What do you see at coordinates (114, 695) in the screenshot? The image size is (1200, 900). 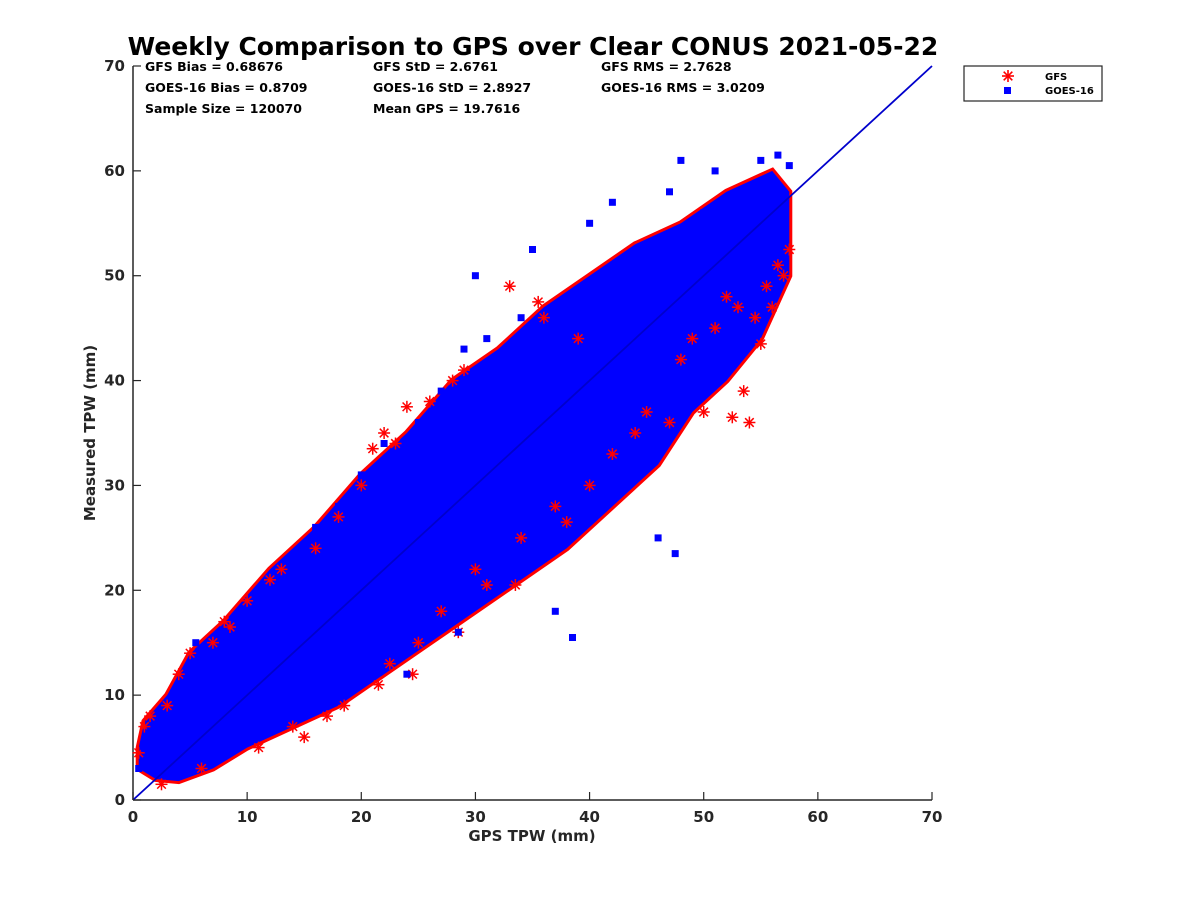 I see `y-tick-label: 10` at bounding box center [114, 695].